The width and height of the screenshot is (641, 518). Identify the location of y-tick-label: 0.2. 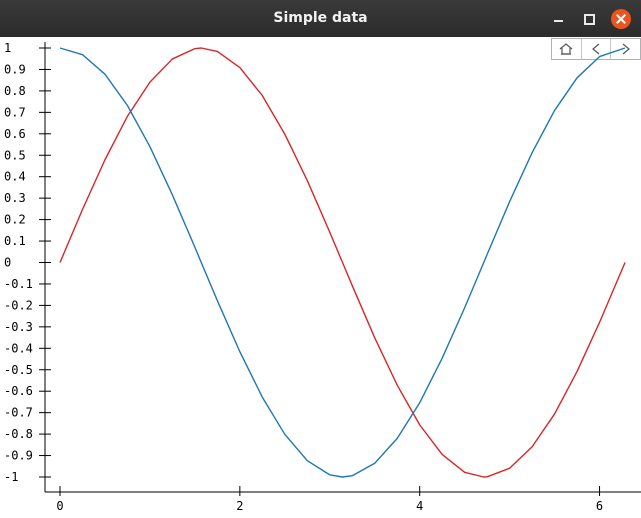
(15, 220).